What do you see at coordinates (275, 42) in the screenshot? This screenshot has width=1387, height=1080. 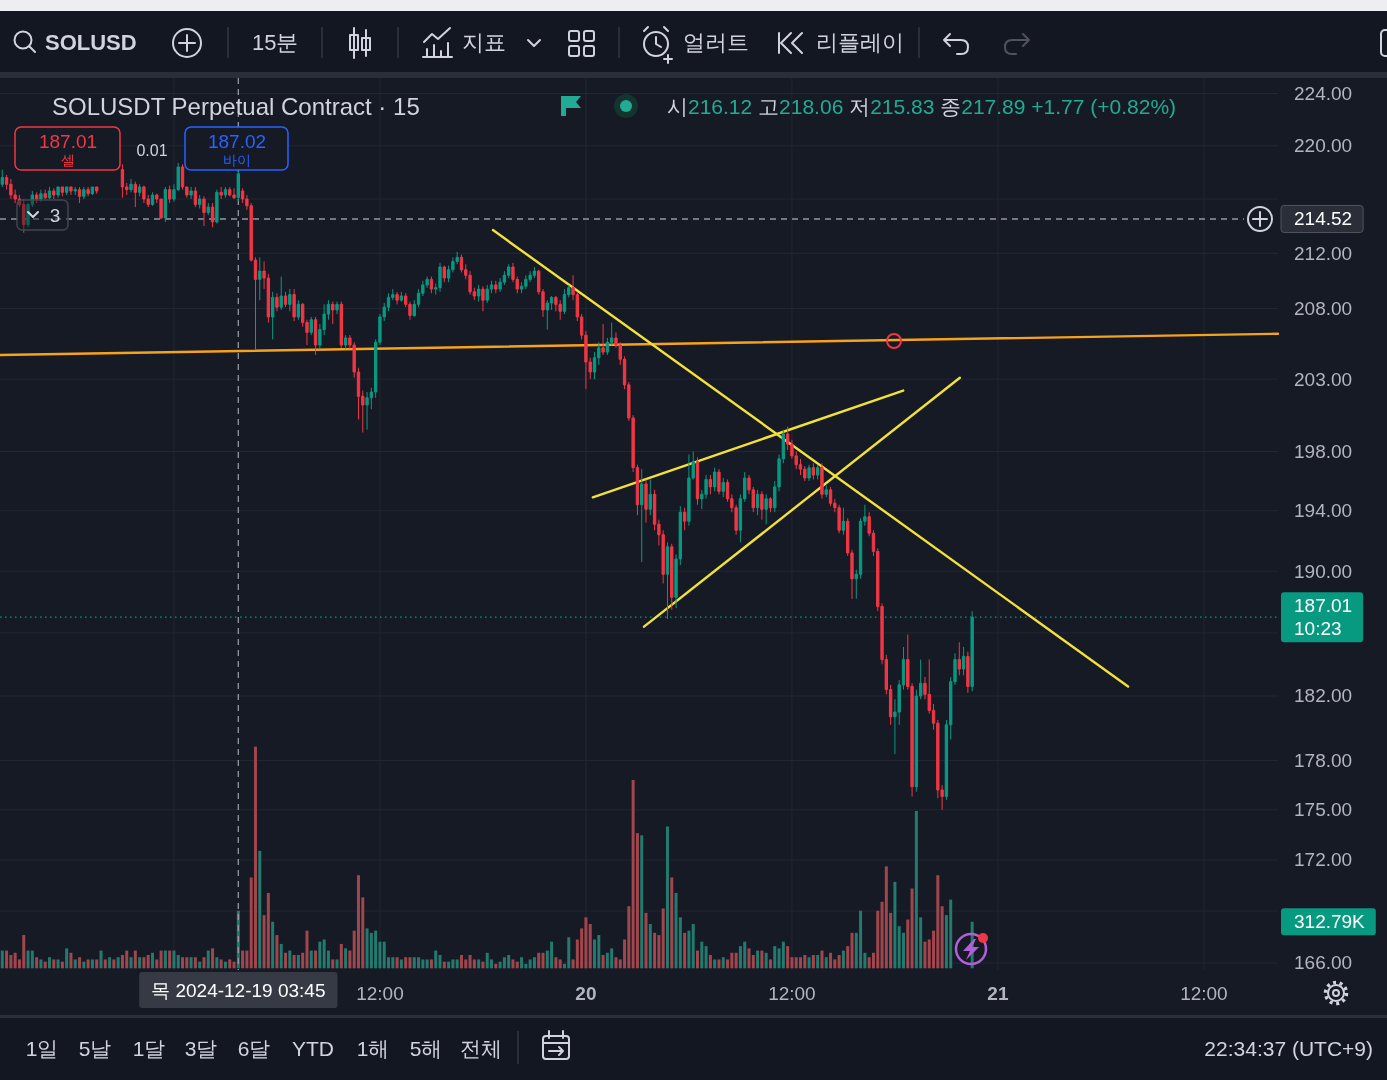 I see `text: 15분` at bounding box center [275, 42].